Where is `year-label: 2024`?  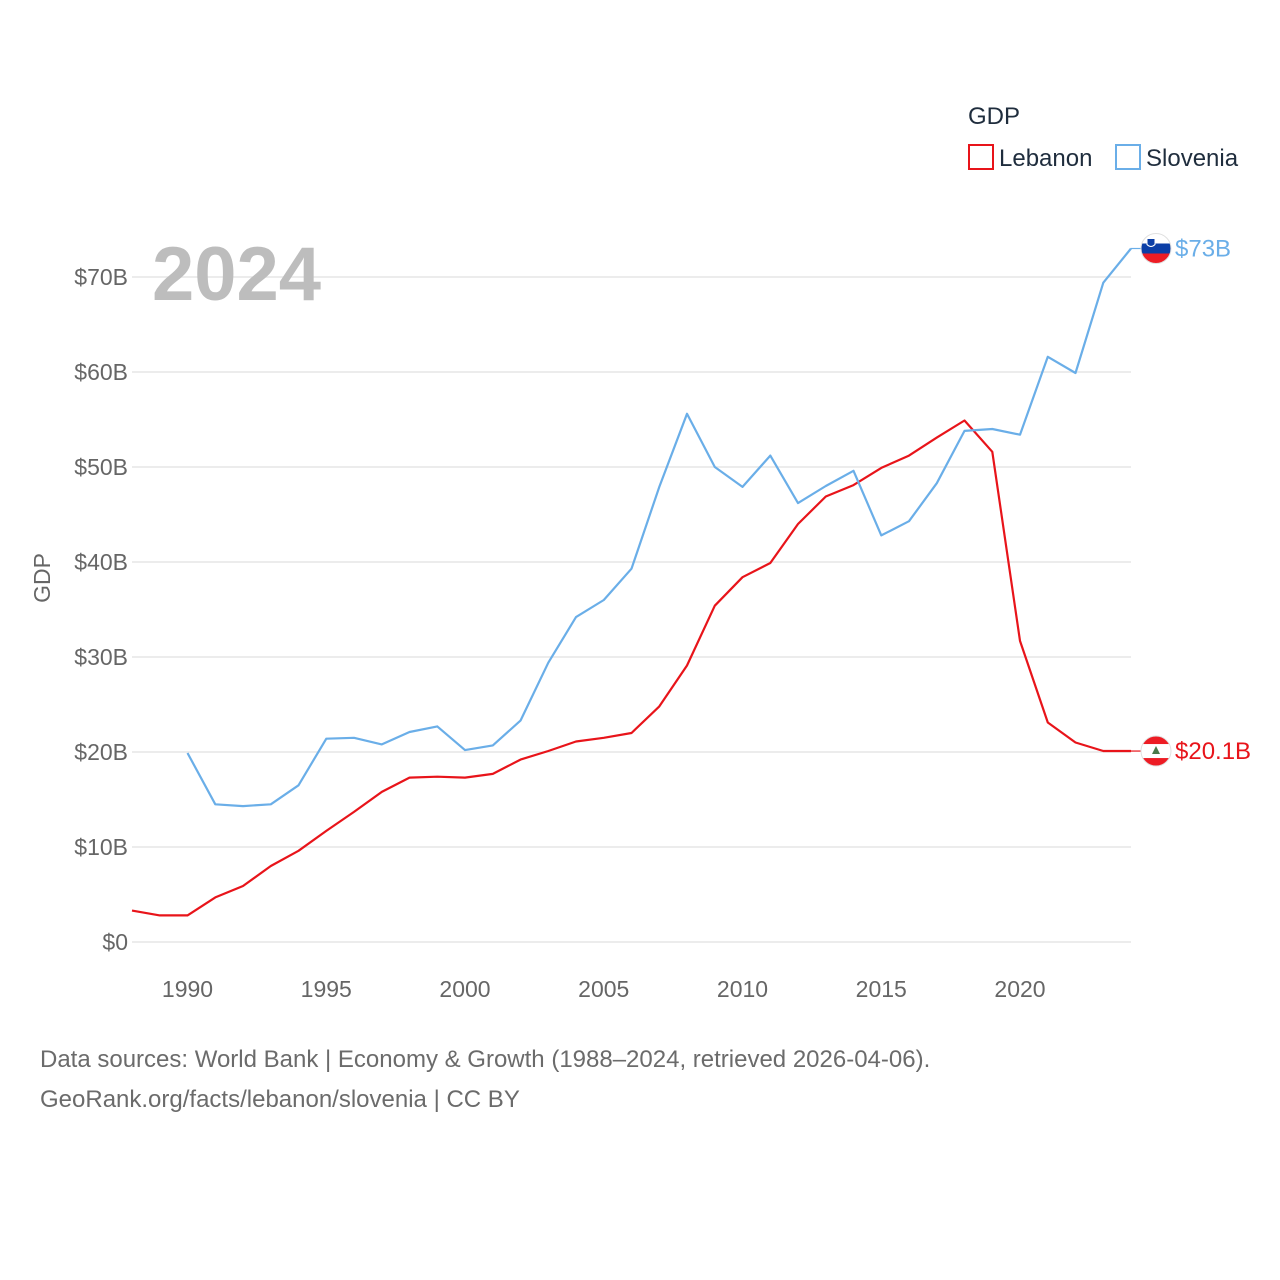 year-label: 2024 is located at coordinates (236, 274).